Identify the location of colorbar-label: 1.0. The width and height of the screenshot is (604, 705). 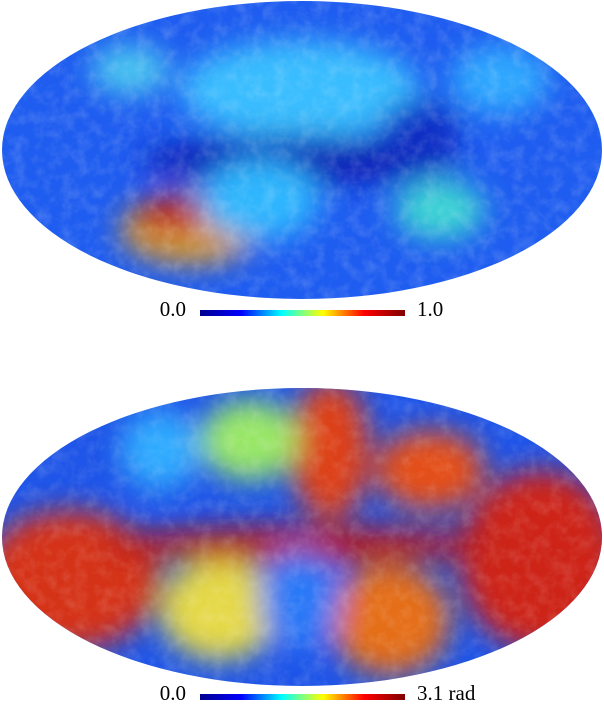
(430, 309).